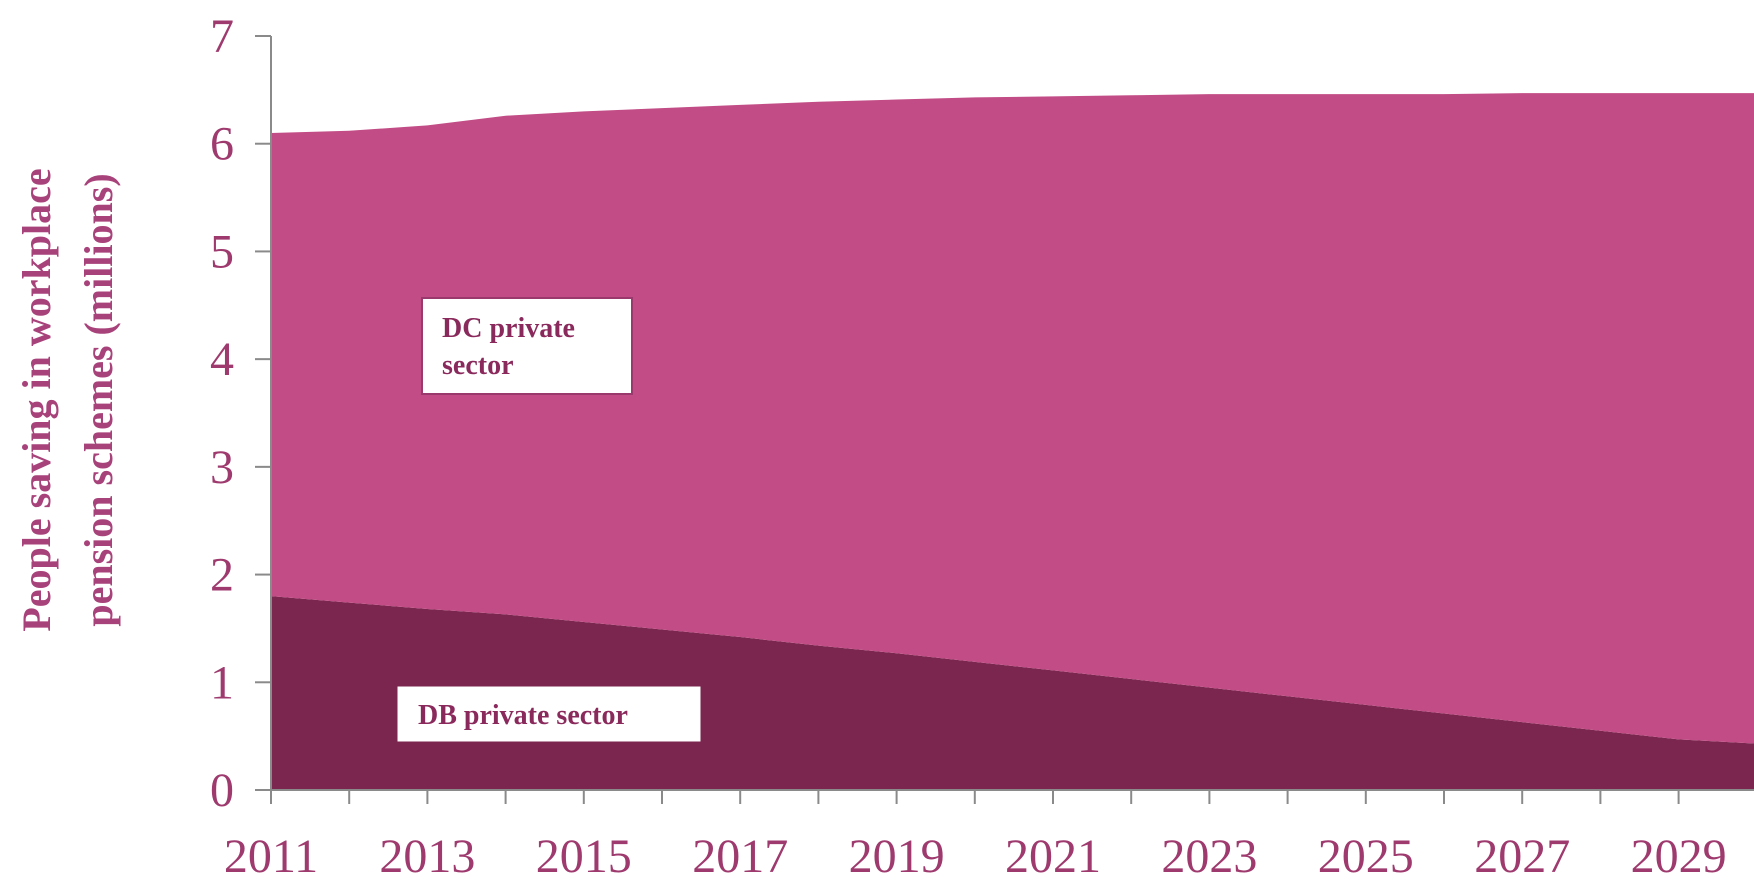  I want to click on x-tick-label: 2027, so click(1522, 856).